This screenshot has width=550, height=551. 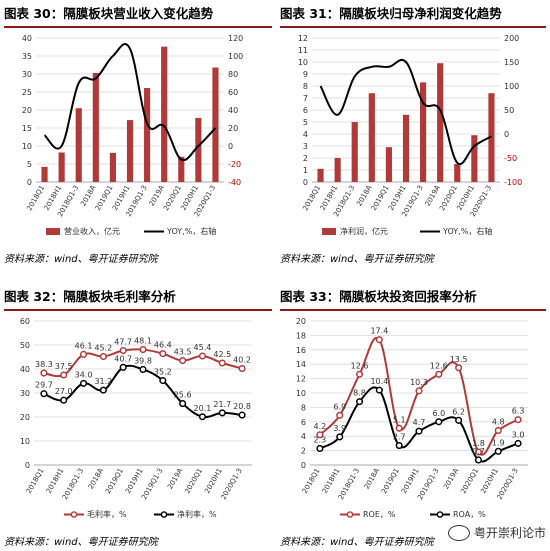 I want to click on y-tick-label: 5, so click(x=29, y=164).